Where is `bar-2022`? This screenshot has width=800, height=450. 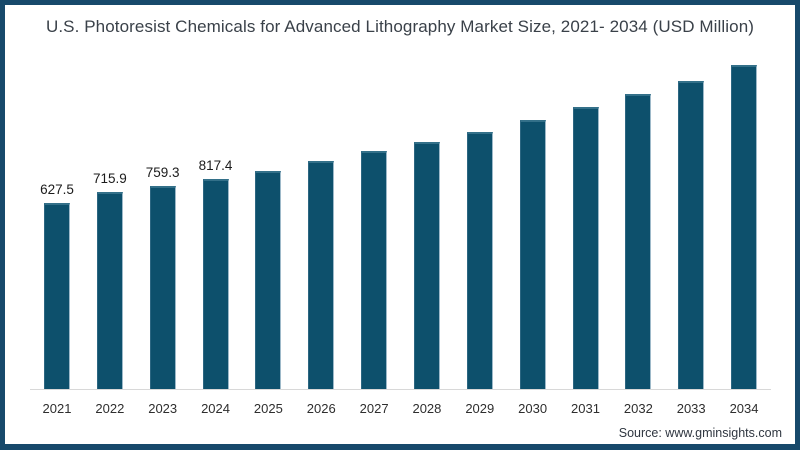
bar-2022 is located at coordinates (109, 290).